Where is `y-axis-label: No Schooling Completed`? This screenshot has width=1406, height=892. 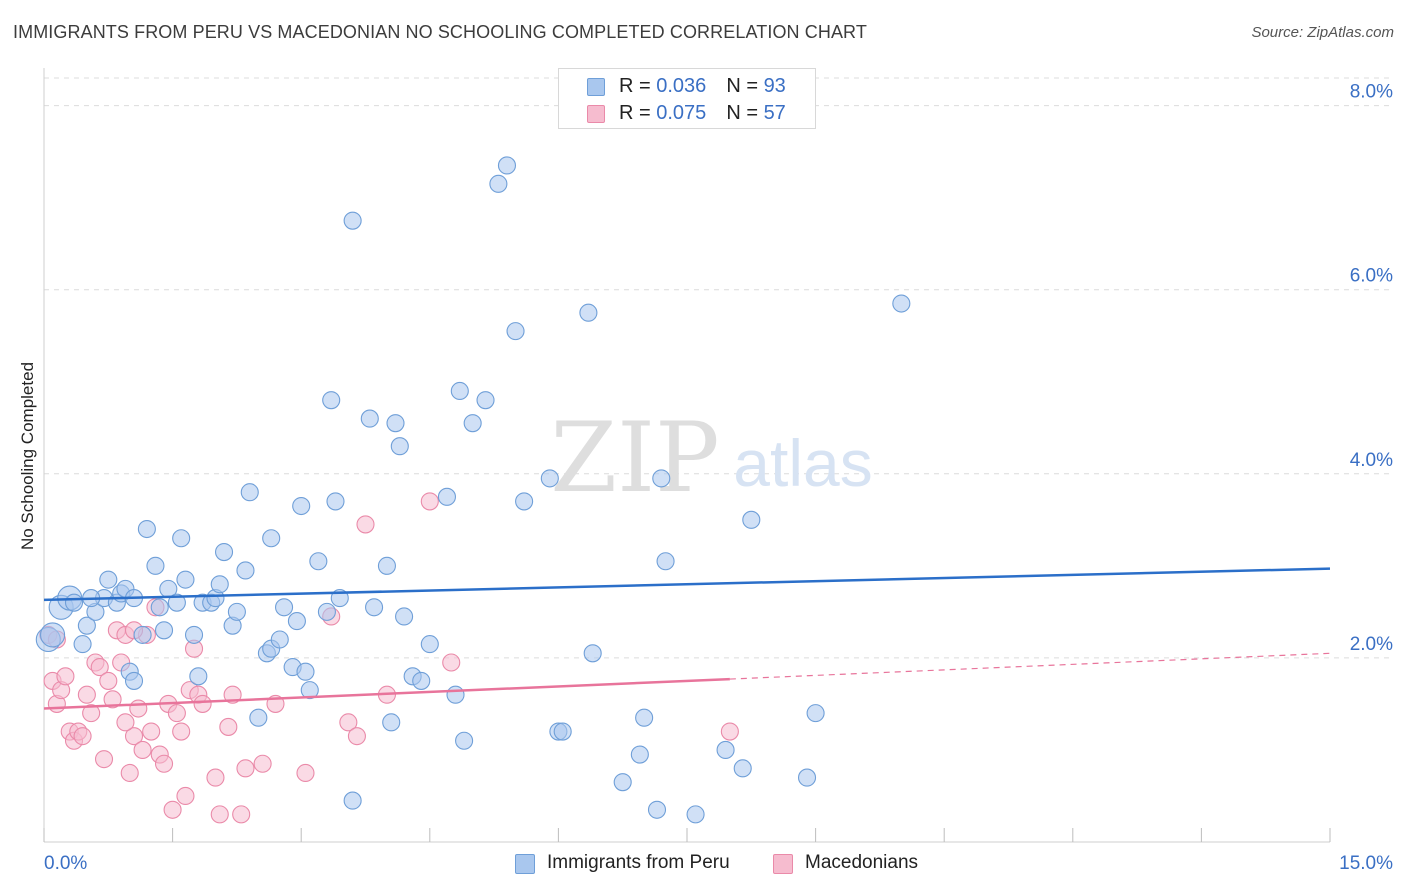 y-axis-label: No Schooling Completed is located at coordinates (27, 456).